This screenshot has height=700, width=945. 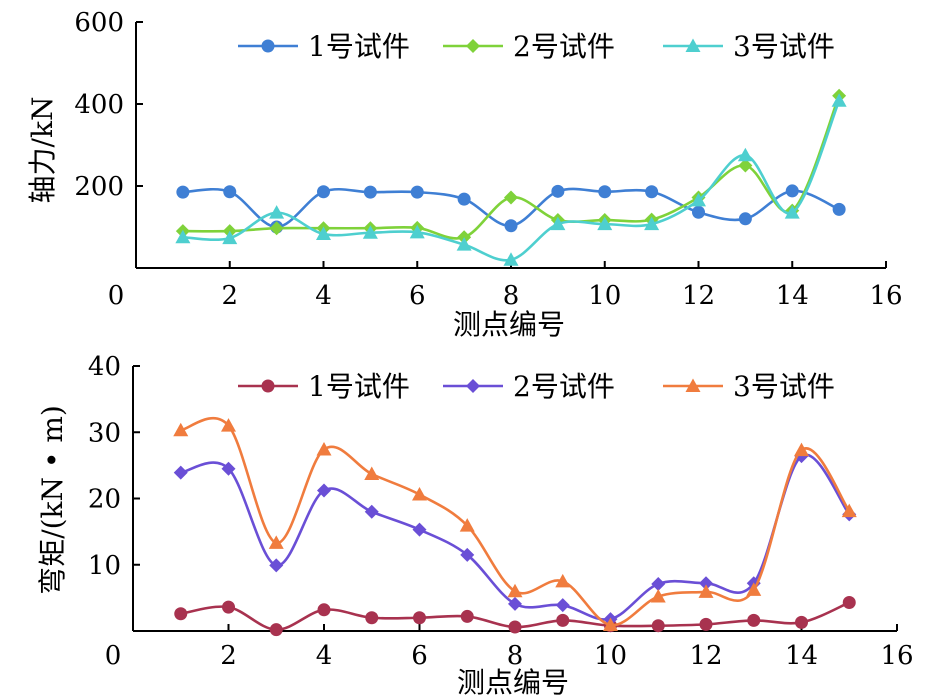 What do you see at coordinates (896, 656) in the screenshot?
I see `bending-moment-x-tick-label: 16` at bounding box center [896, 656].